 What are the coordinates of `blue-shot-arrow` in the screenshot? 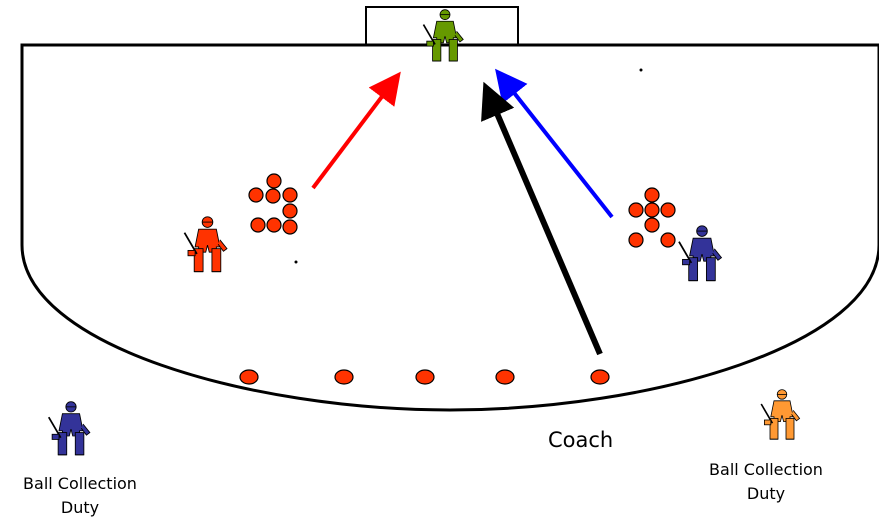 It's located at (554, 143).